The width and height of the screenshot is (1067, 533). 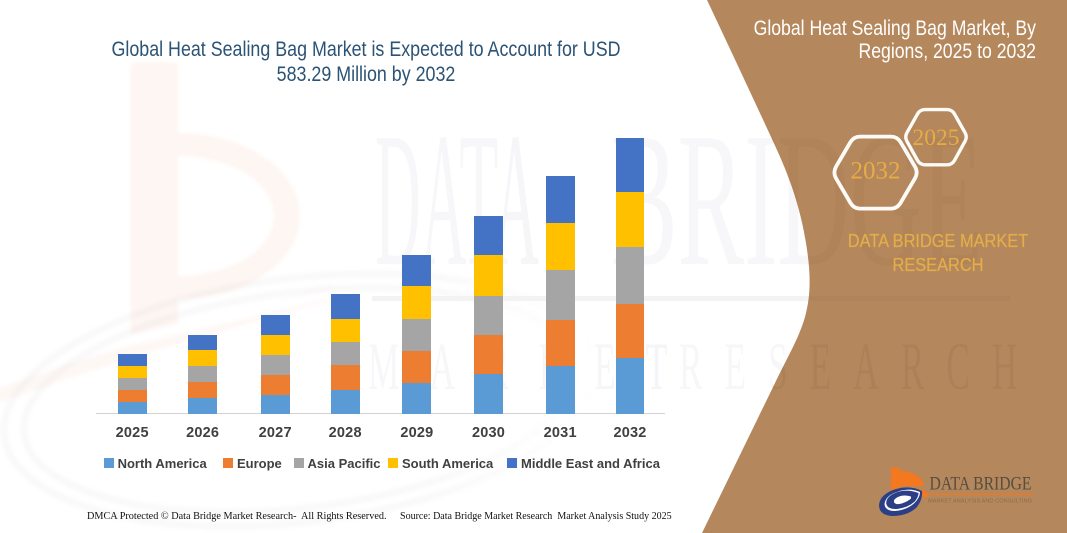 I want to click on svg-text: DATA, so click(x=457, y=199).